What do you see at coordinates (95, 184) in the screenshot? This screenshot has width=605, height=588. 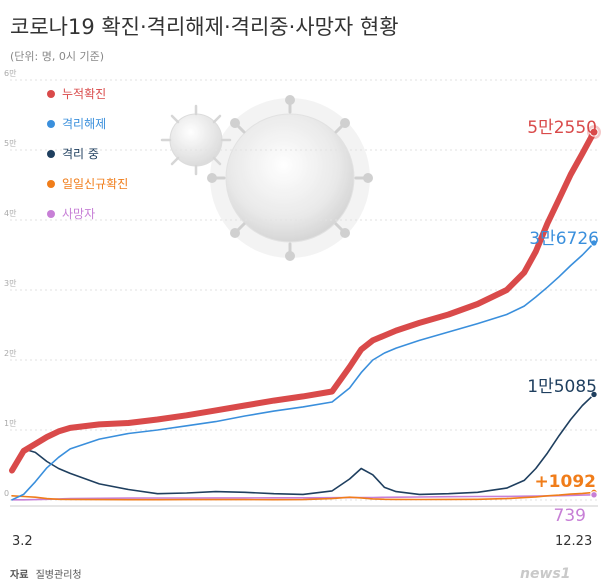 I see `legend-label-3: 일일신규확진` at bounding box center [95, 184].